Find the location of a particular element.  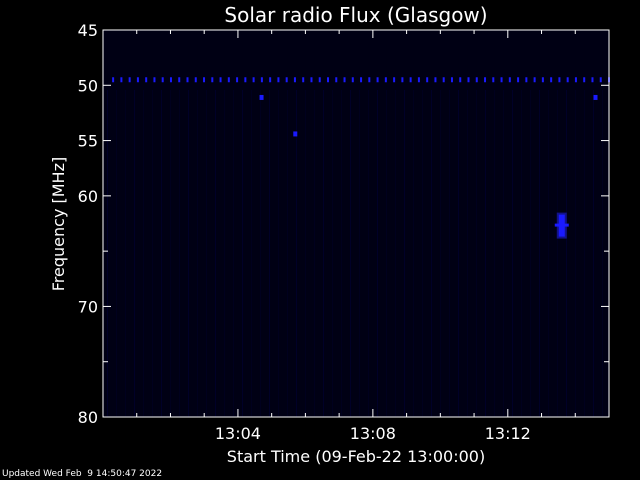

x-tick-label: 13:12 is located at coordinates (508, 433).